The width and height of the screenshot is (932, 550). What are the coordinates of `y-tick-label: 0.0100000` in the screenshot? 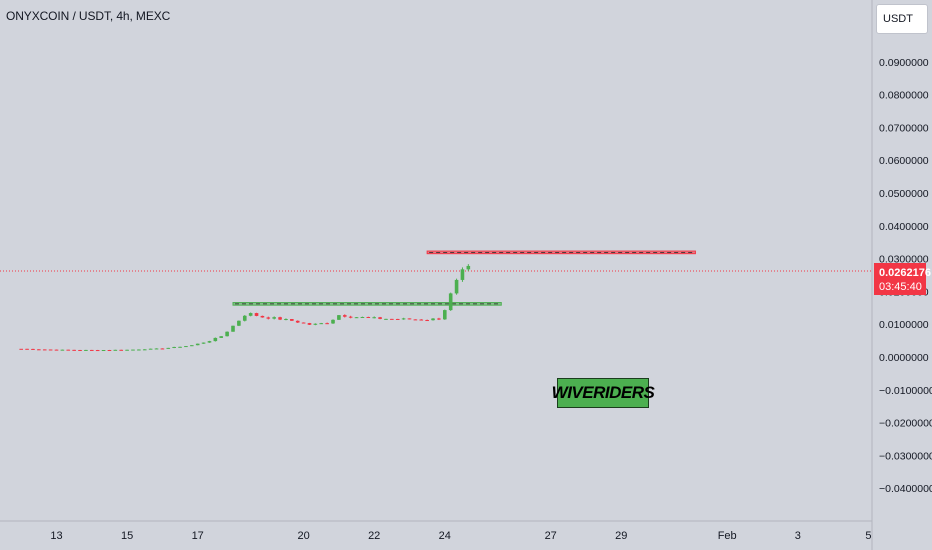 It's located at (904, 325).